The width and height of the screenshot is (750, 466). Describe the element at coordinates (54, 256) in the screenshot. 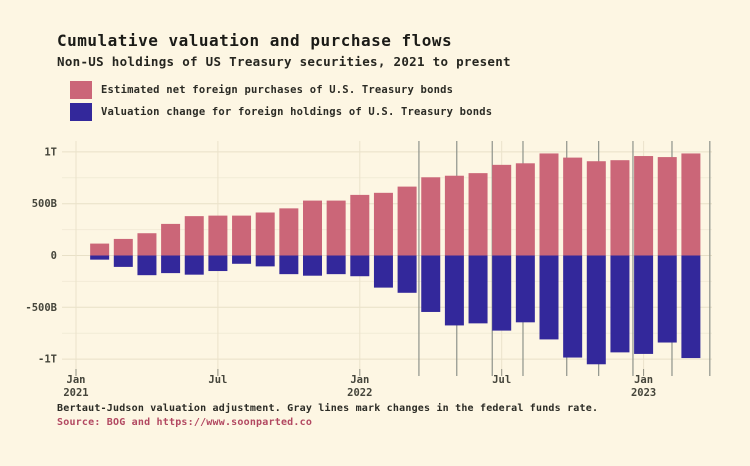

I see `y-axis-label: 0` at that location.